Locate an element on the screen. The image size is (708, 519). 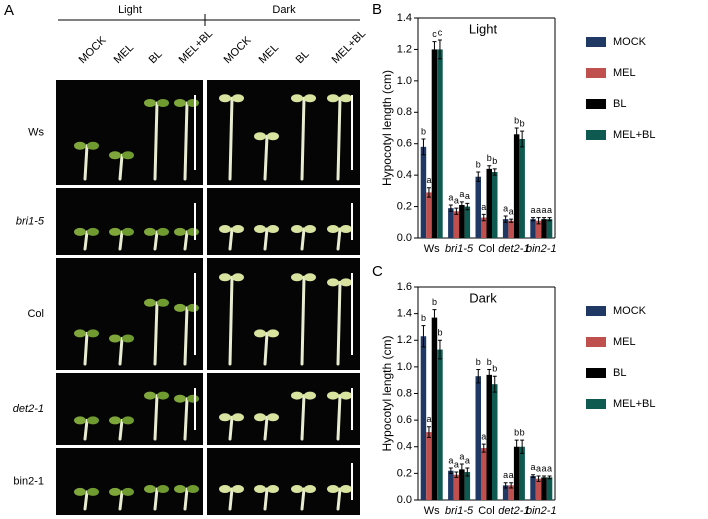
condition-label: Dark is located at coordinates (284, 10).